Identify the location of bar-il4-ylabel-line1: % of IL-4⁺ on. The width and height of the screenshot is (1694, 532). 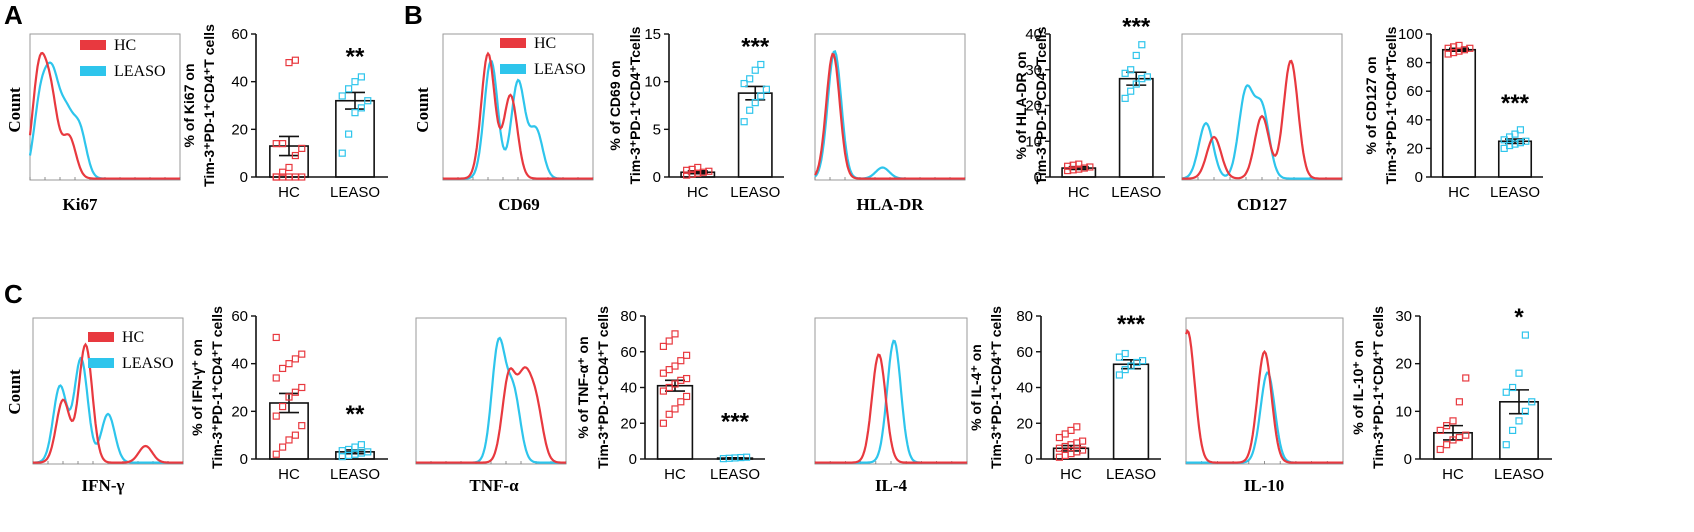
(976, 387).